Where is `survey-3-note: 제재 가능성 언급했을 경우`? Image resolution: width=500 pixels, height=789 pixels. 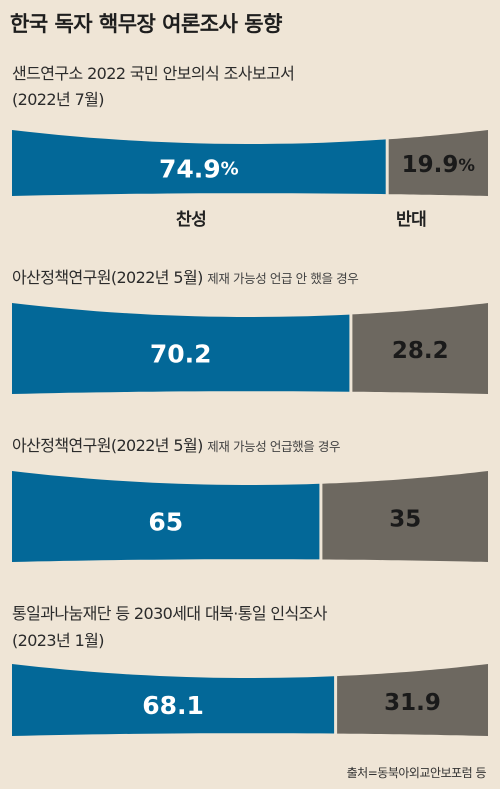
survey-3-note: 제재 가능성 언급했을 경우 is located at coordinates (274, 446).